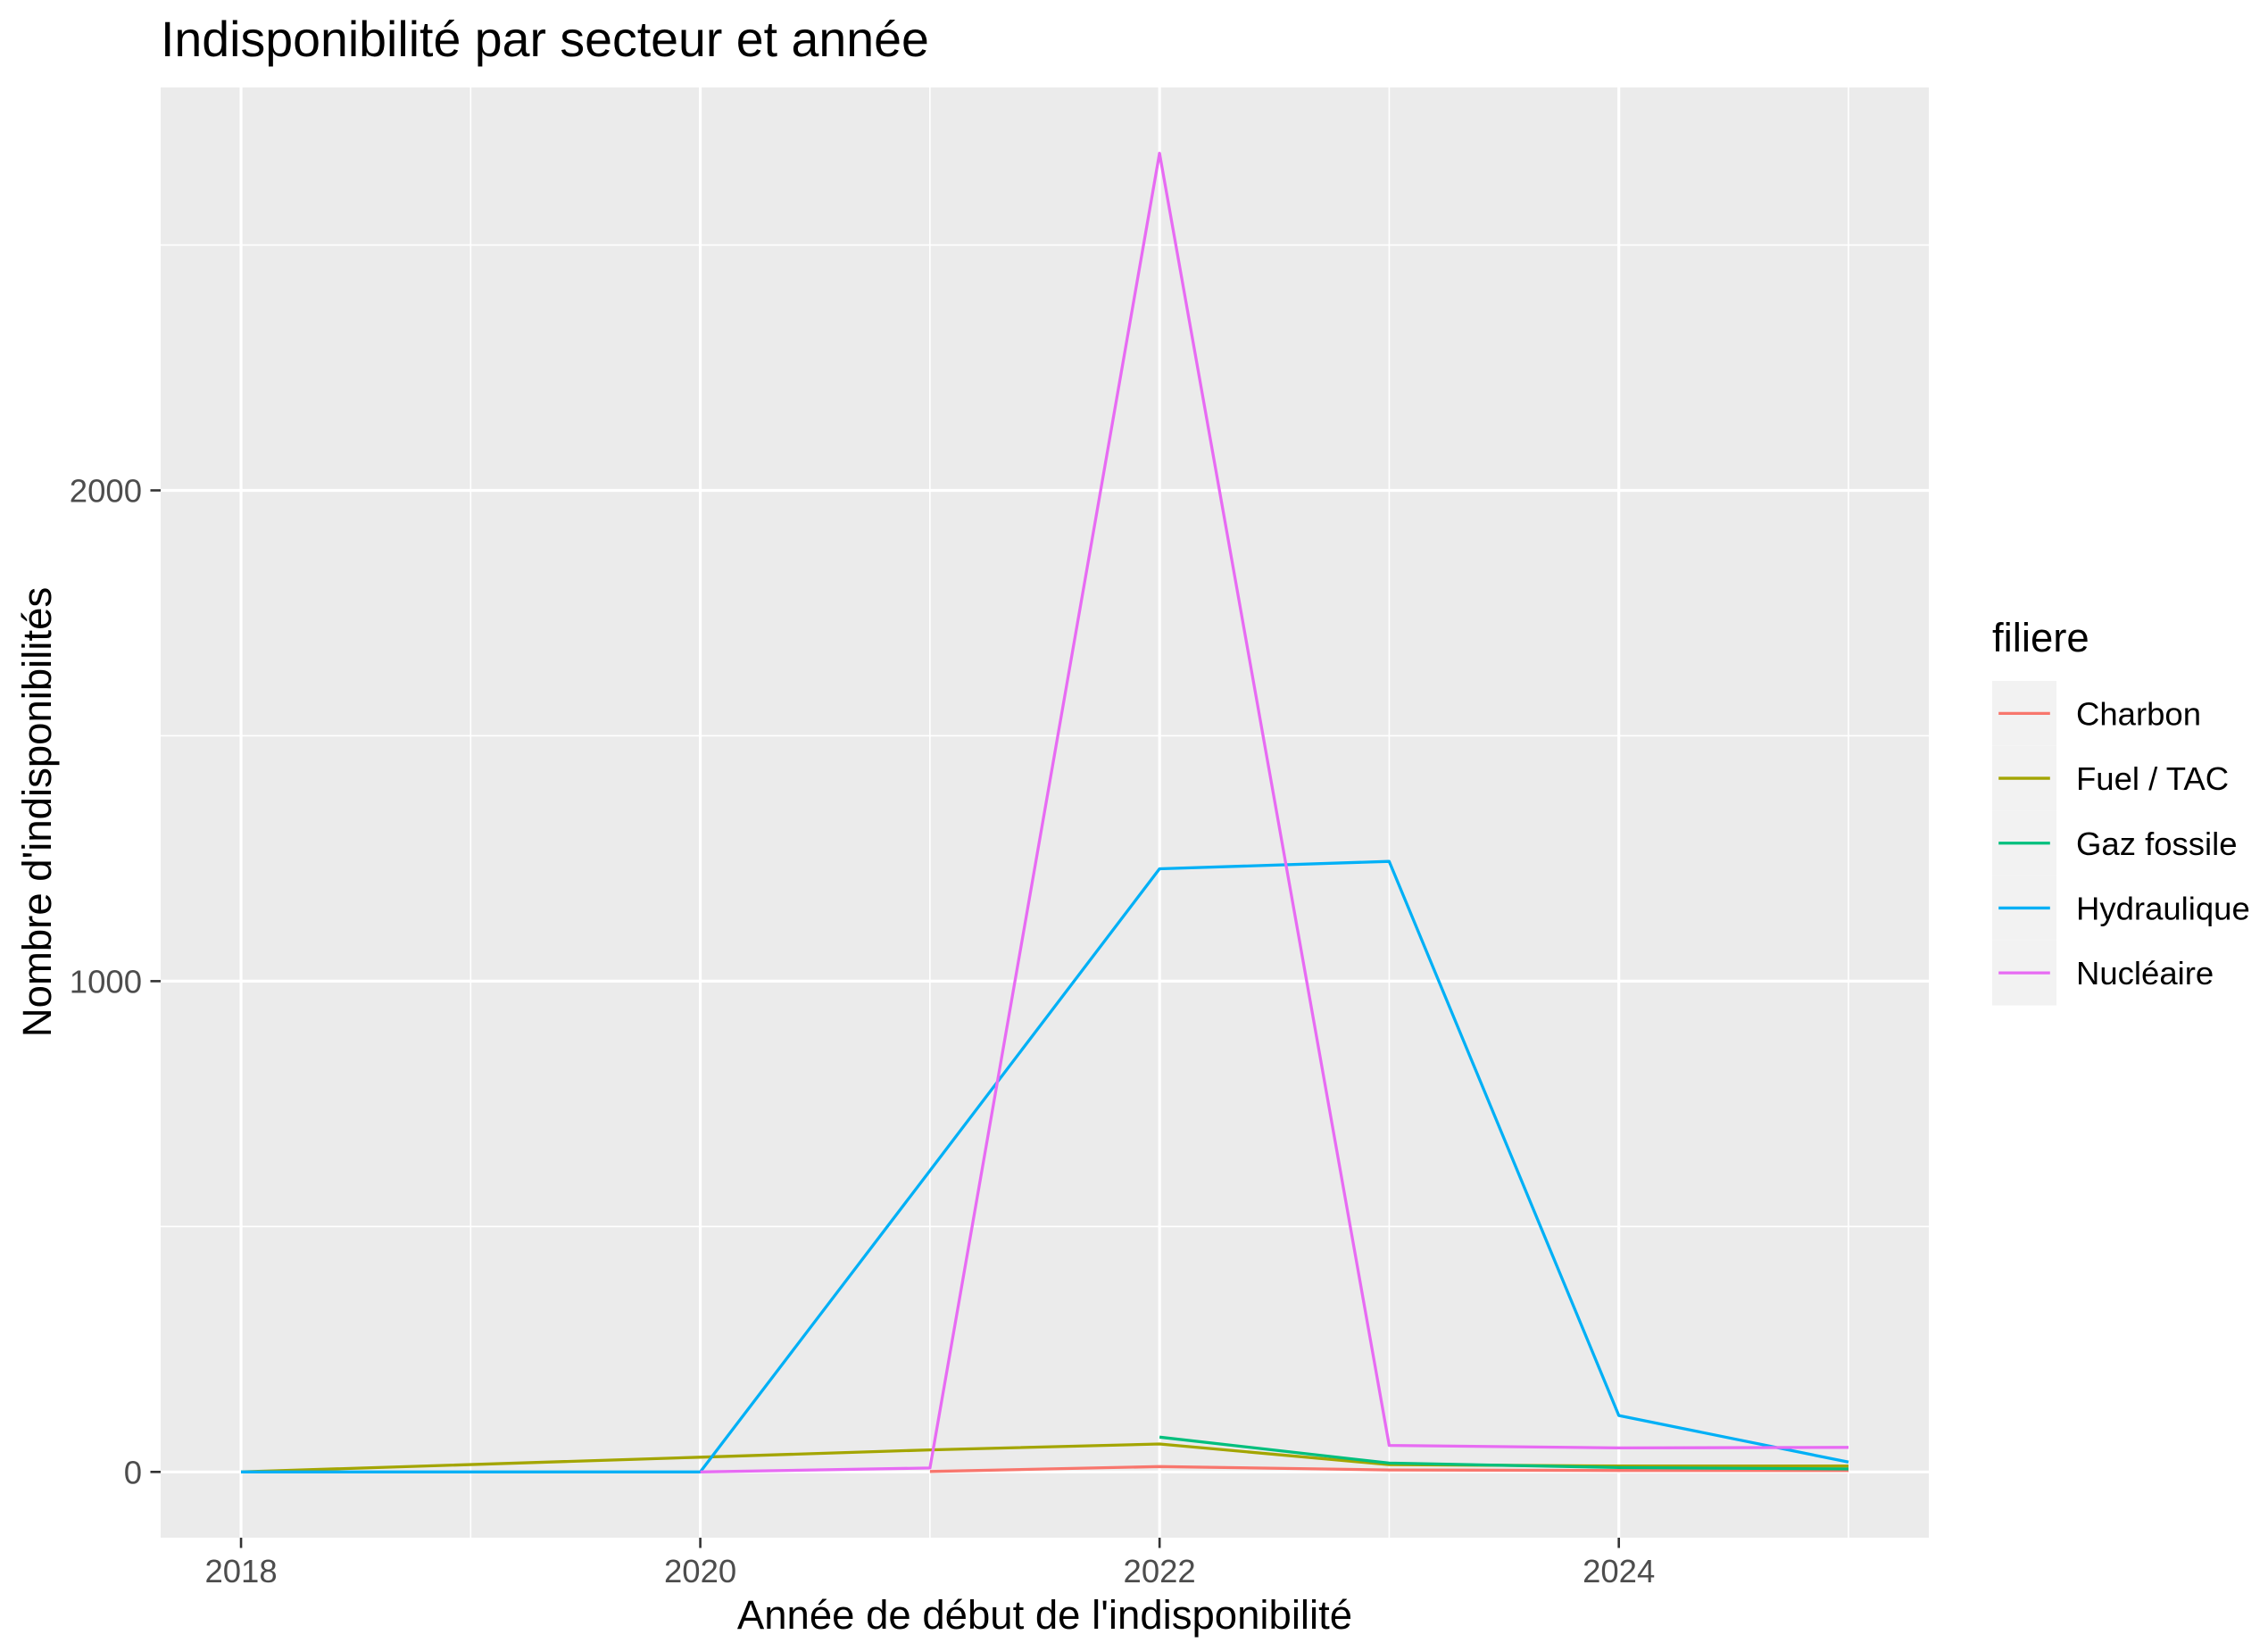 The height and width of the screenshot is (1643, 2268). I want to click on legend-label-gaz-fossile: Gaz fossile, so click(2157, 844).